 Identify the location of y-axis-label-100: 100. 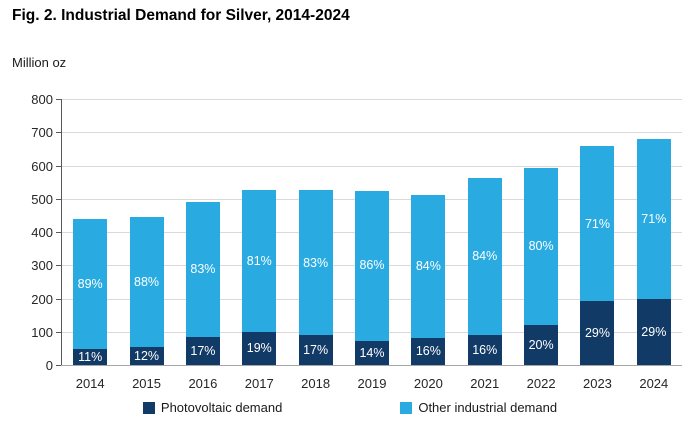
(42, 332).